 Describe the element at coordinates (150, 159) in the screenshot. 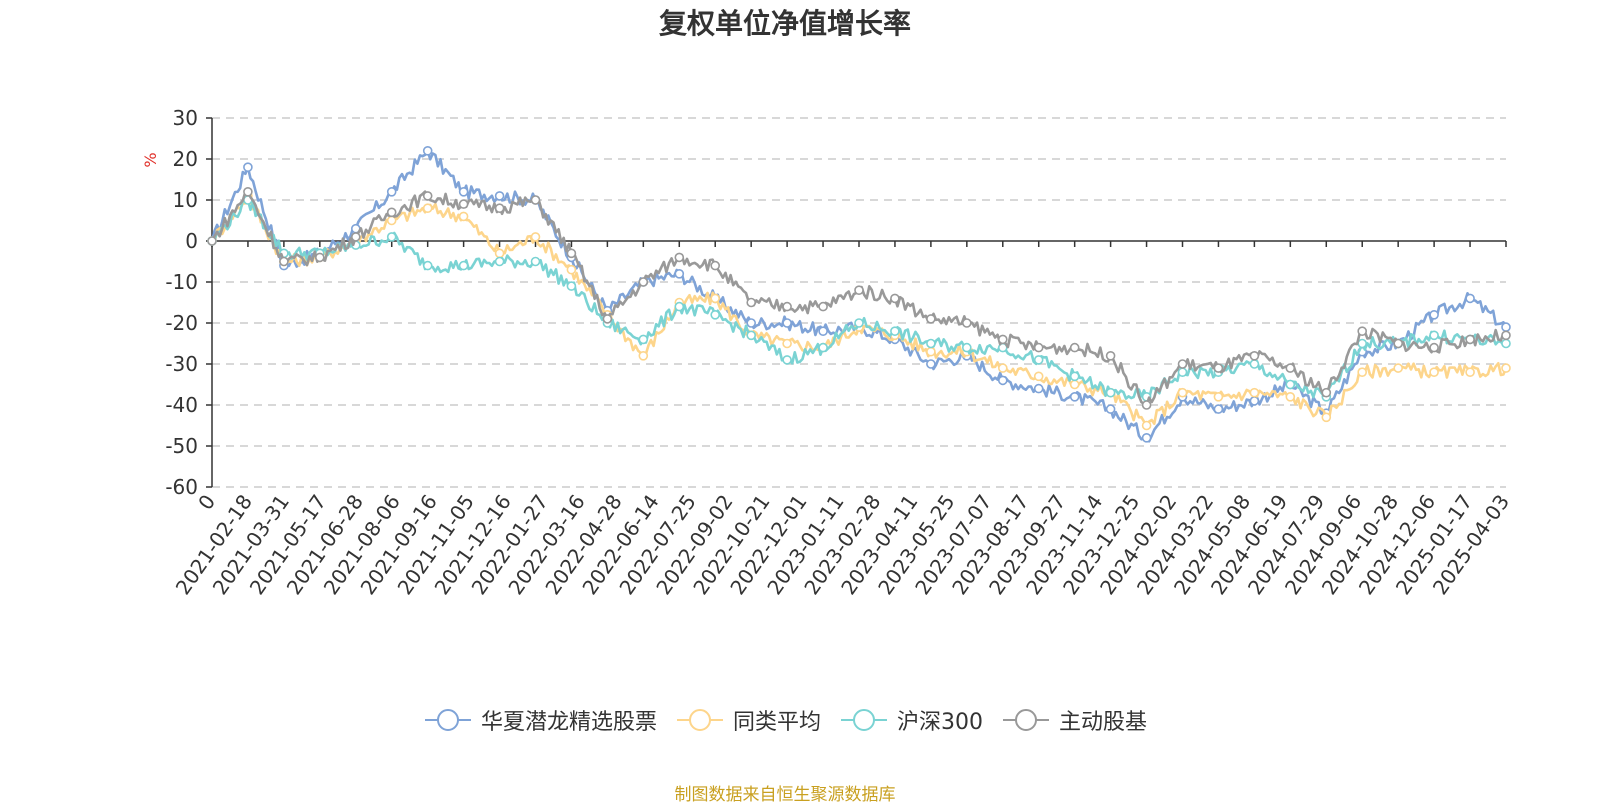

I see `y-axis-label: %` at that location.